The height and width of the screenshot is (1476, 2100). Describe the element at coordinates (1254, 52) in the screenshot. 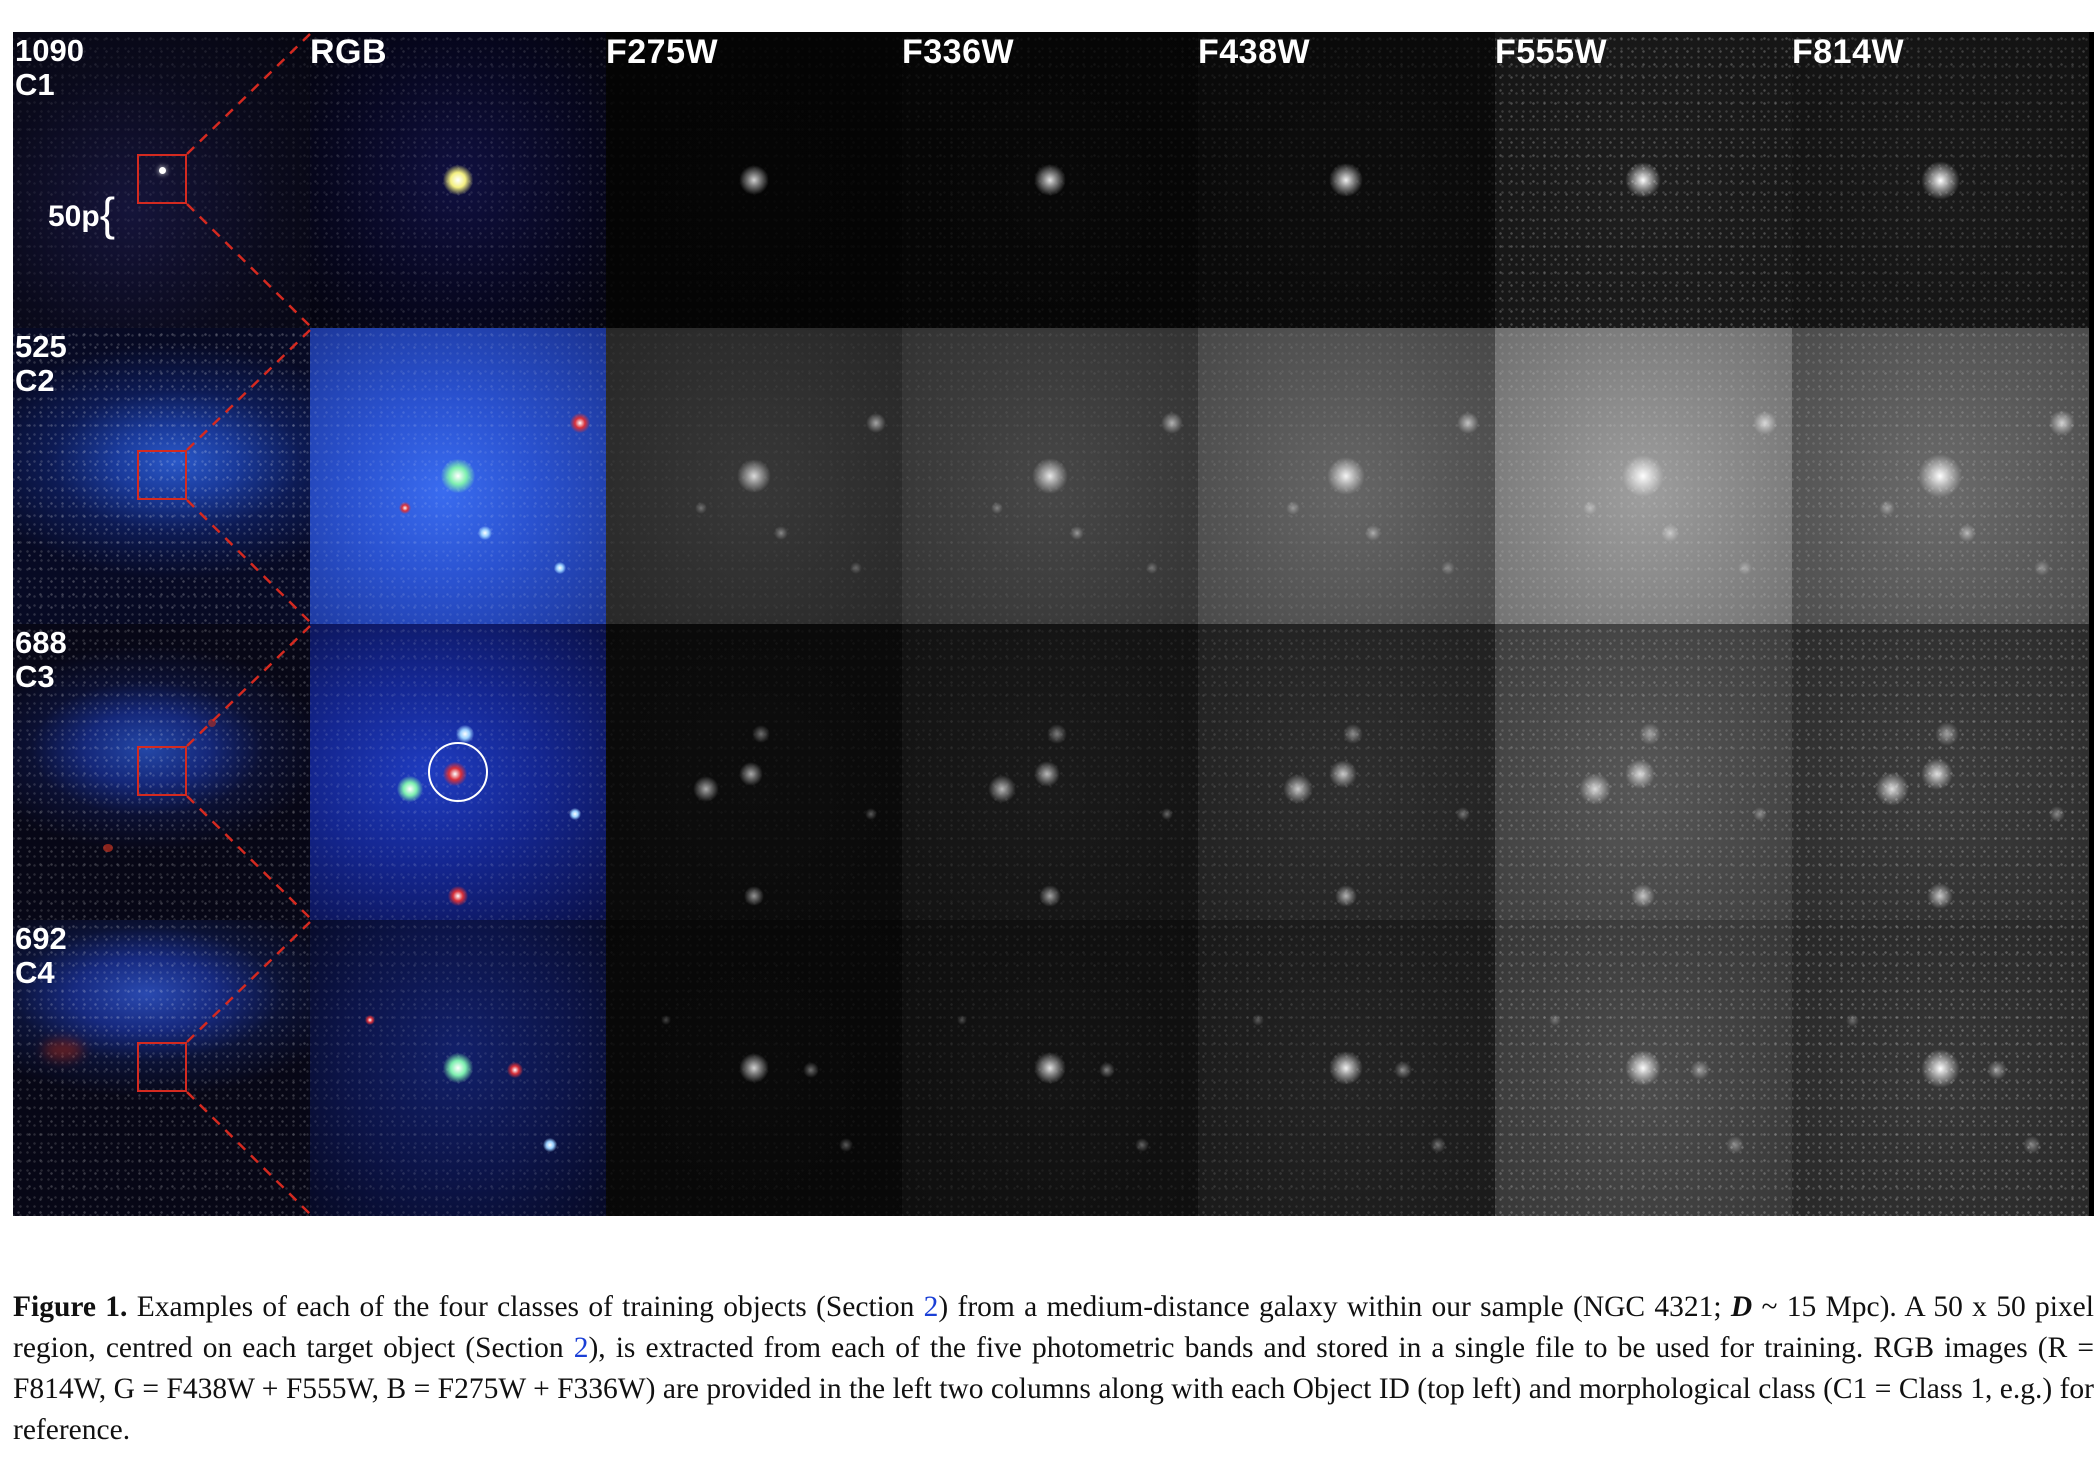

I see `band-label-f438w: F438W` at that location.